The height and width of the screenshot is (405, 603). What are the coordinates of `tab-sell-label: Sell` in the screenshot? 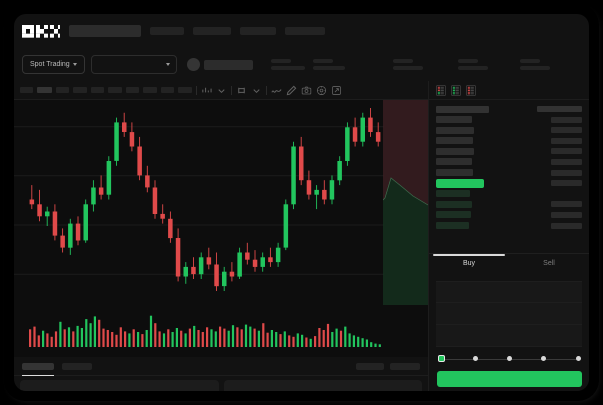 It's located at (549, 263).